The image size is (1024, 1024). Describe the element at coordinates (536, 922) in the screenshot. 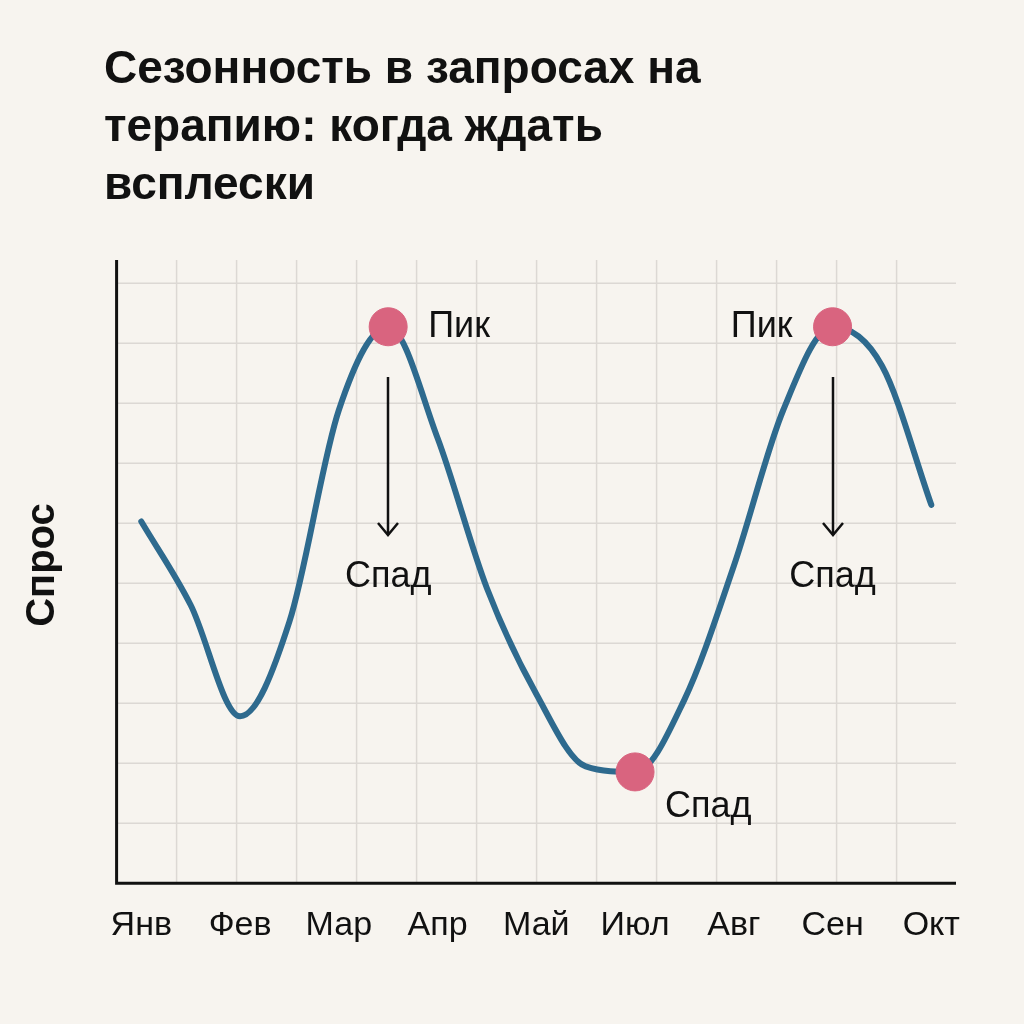

I see `x-tick-label: Май` at that location.